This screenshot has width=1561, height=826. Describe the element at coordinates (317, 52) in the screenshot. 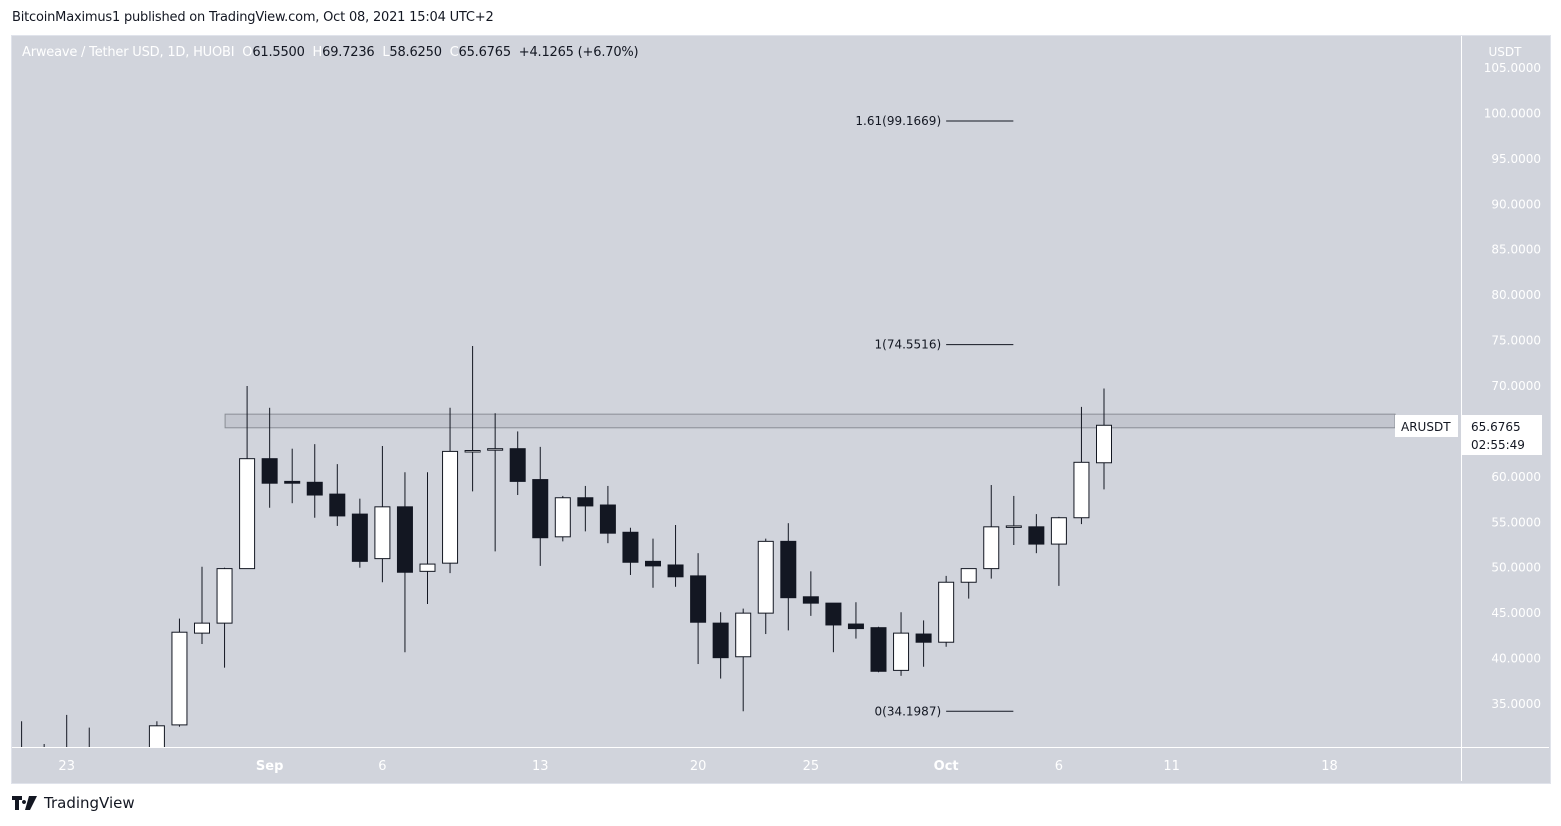

I see `high-key: H` at that location.